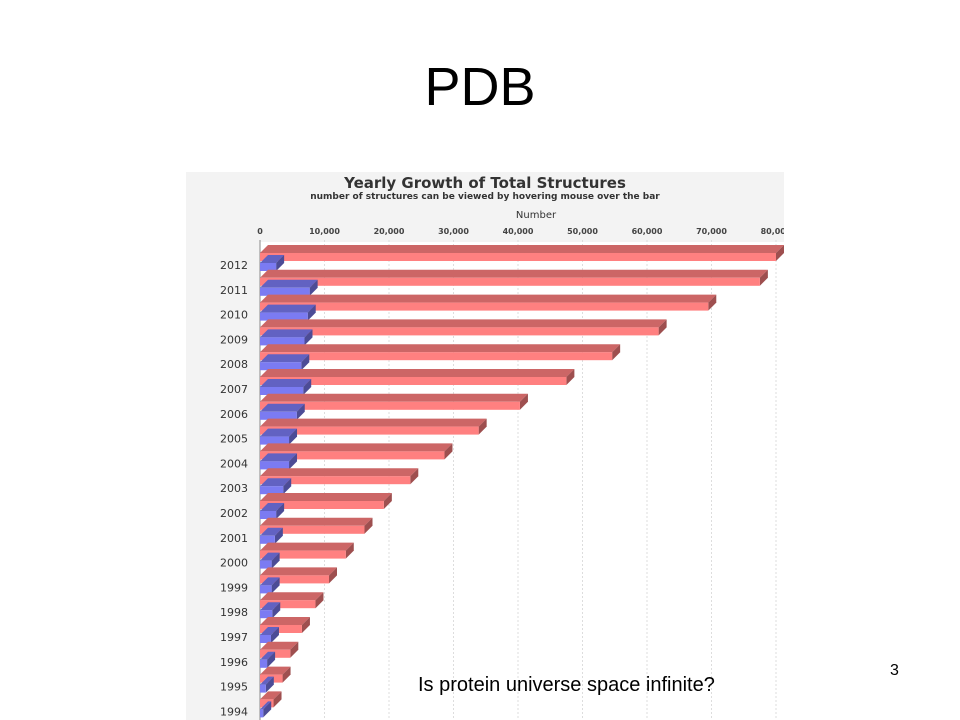 This screenshot has height=720, width=960. Describe the element at coordinates (234, 711) in the screenshot. I see `y-tick-label: 1994` at that location.